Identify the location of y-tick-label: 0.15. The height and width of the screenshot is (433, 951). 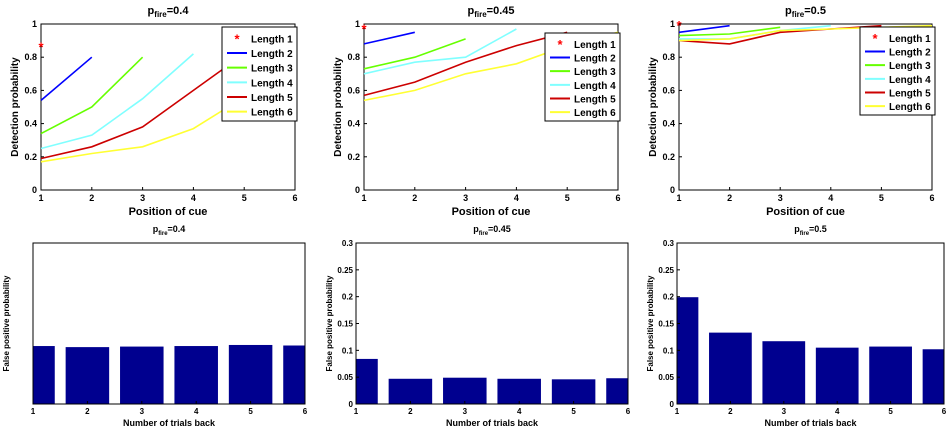
(345, 324).